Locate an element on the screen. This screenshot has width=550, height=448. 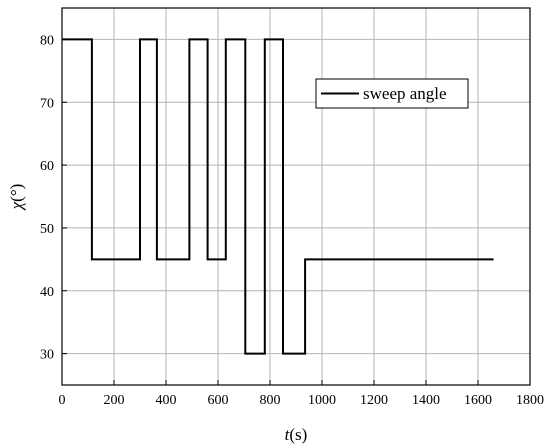
x-tick-label-1600: 1600 is located at coordinates (478, 400).